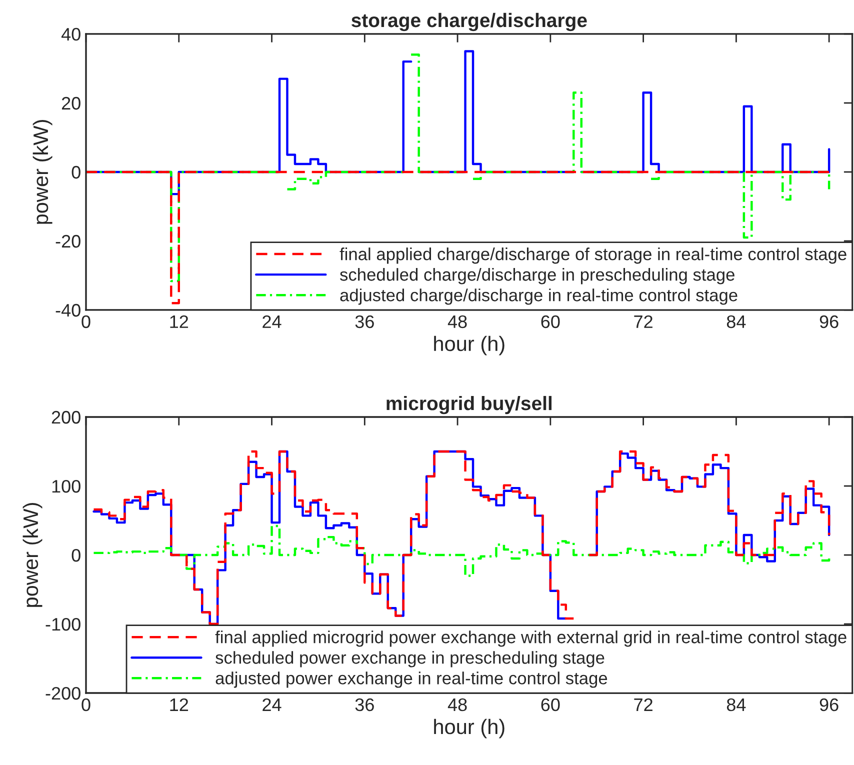 The height and width of the screenshot is (765, 854). Describe the element at coordinates (530, 638) in the screenshot. I see `legend-label: final applied microgrid power exchange with external grid in real-time control stage` at that location.